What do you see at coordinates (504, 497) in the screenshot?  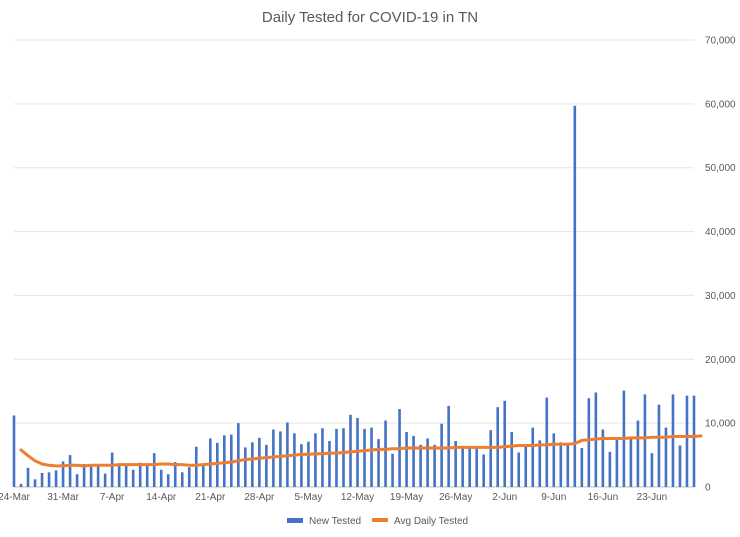 I see `x-tick-label: 2-Jun` at bounding box center [504, 497].